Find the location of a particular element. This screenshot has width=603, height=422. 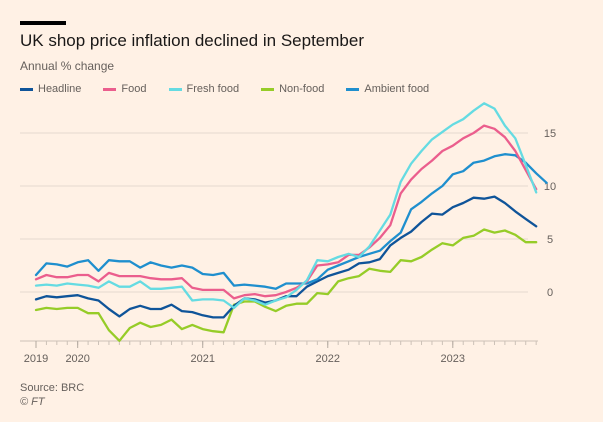

legend-label: Non-food is located at coordinates (302, 89).